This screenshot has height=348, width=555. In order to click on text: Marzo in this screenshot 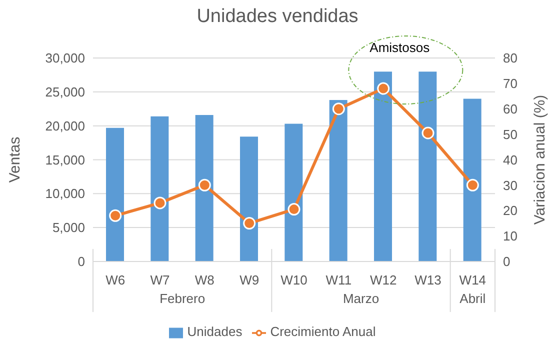, I will do `click(361, 298)`.